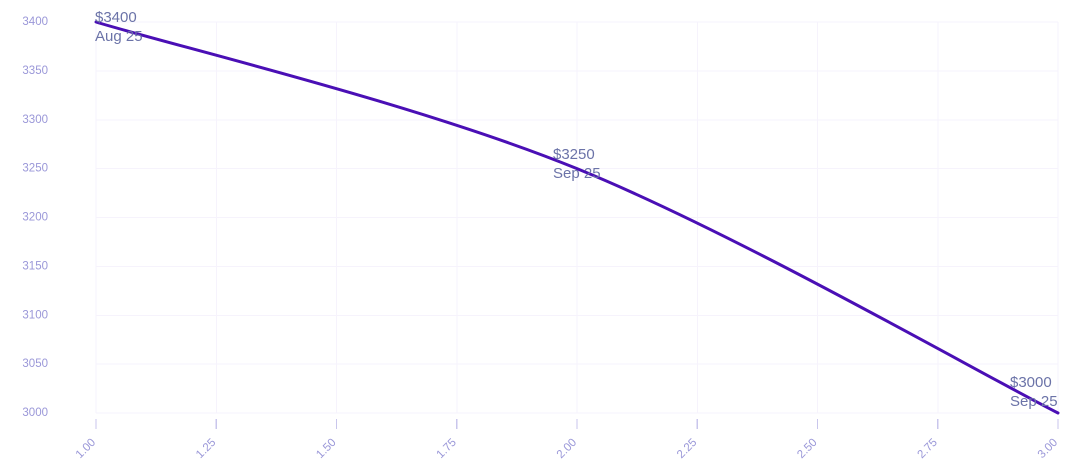 The width and height of the screenshot is (1076, 467). Describe the element at coordinates (35, 315) in the screenshot. I see `y-tick-label: 3100` at that location.